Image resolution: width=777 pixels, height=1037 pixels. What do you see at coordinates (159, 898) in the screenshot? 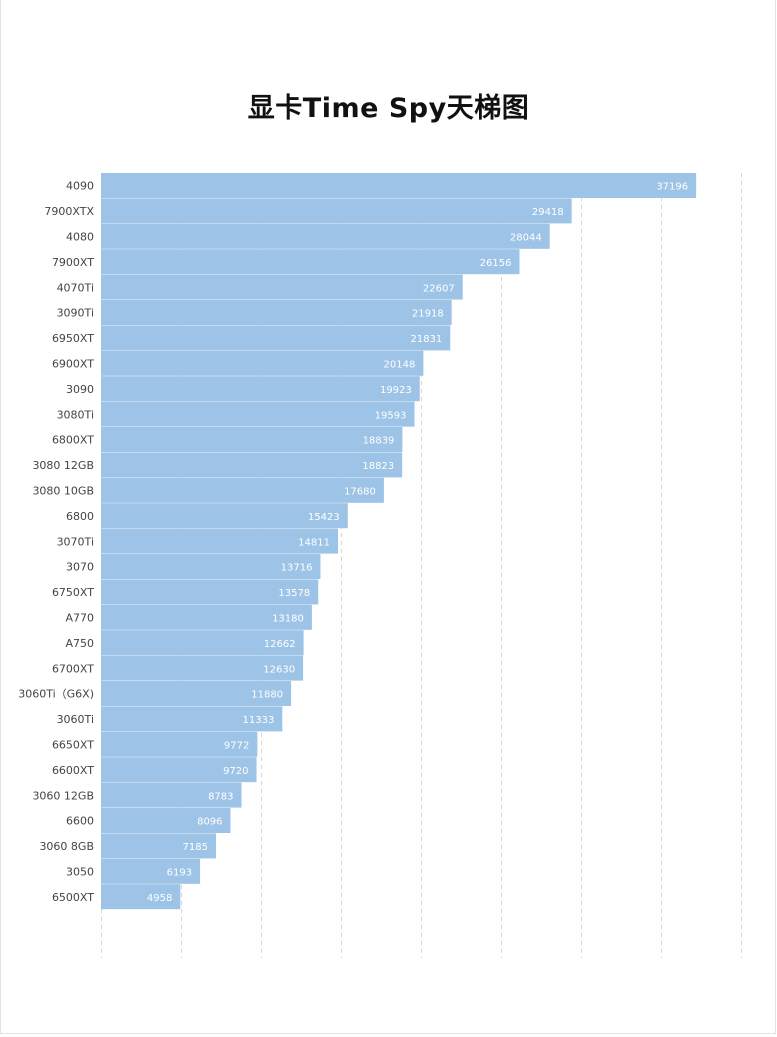
I see `data-label: 4958` at bounding box center [159, 898].